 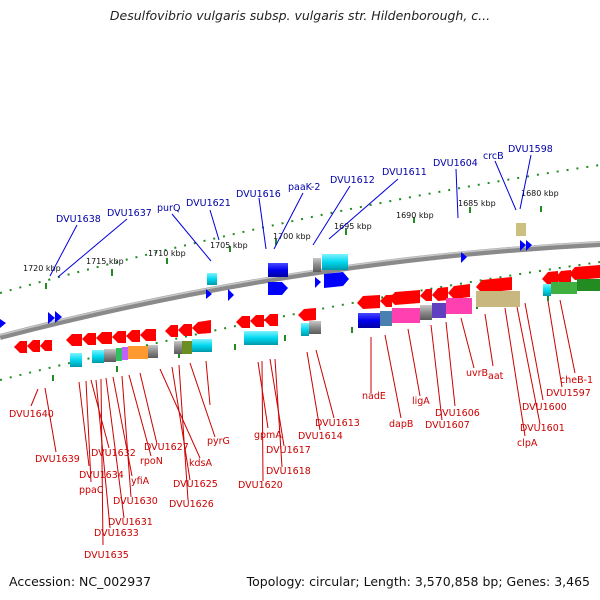 I want to click on gene-label: yfiA, so click(x=140, y=481).